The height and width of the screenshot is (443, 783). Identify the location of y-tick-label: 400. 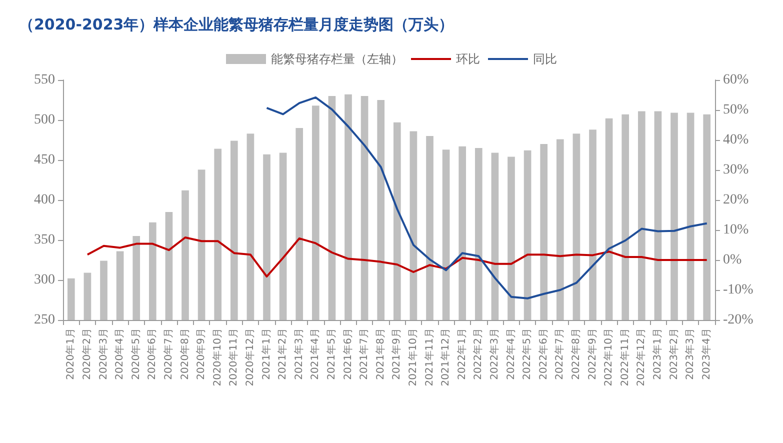
(44, 200).